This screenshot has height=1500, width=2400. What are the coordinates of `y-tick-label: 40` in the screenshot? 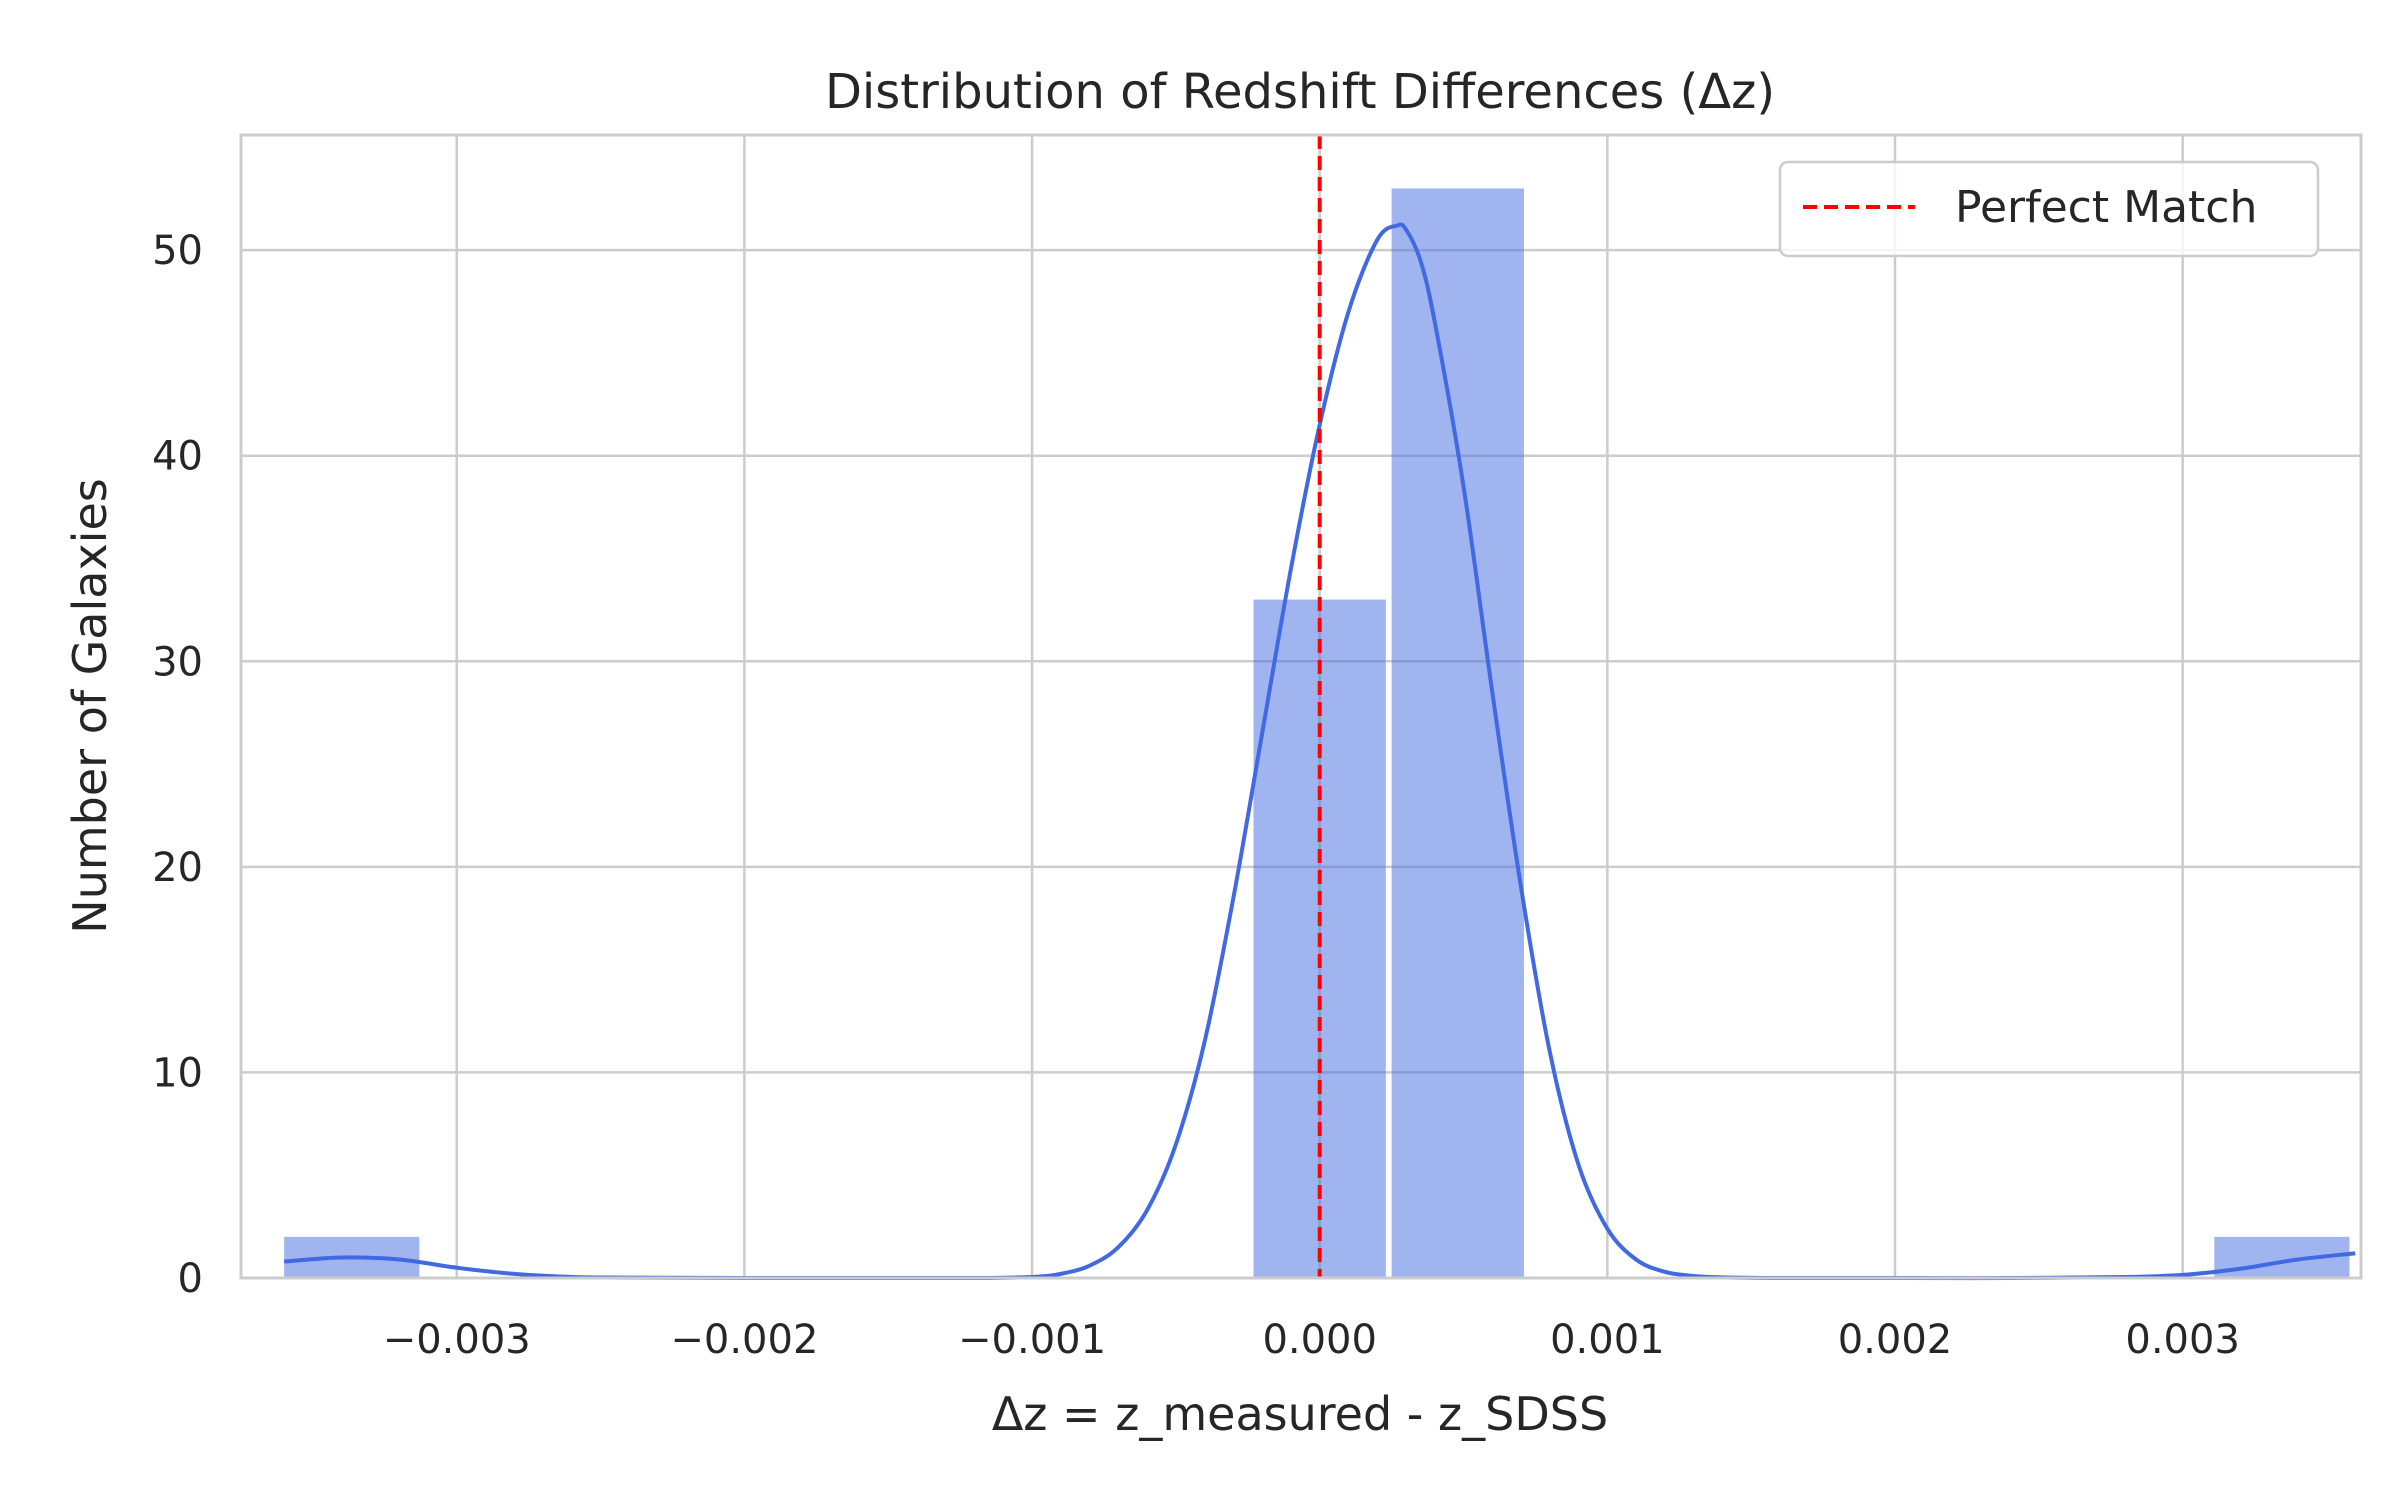 It's located at (177, 457).